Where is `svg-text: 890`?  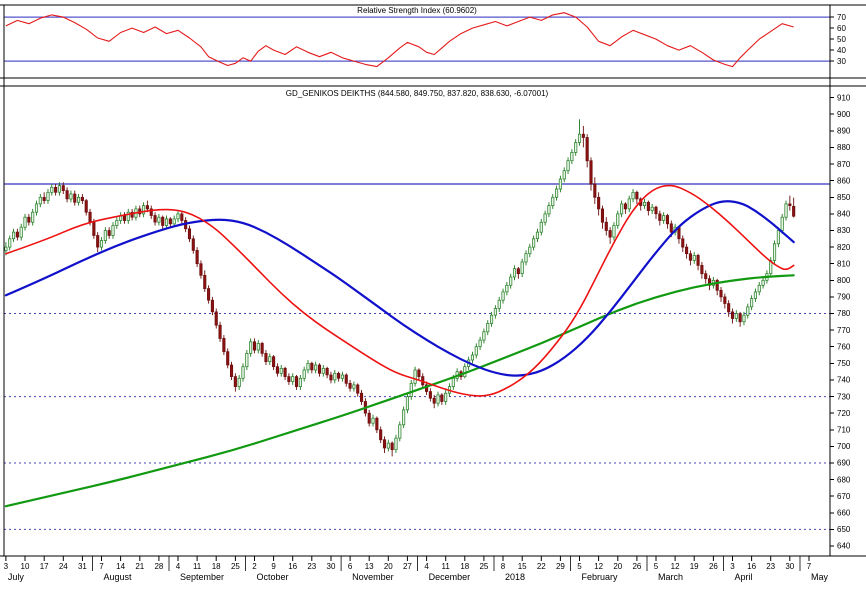 svg-text: 890 is located at coordinates (844, 131).